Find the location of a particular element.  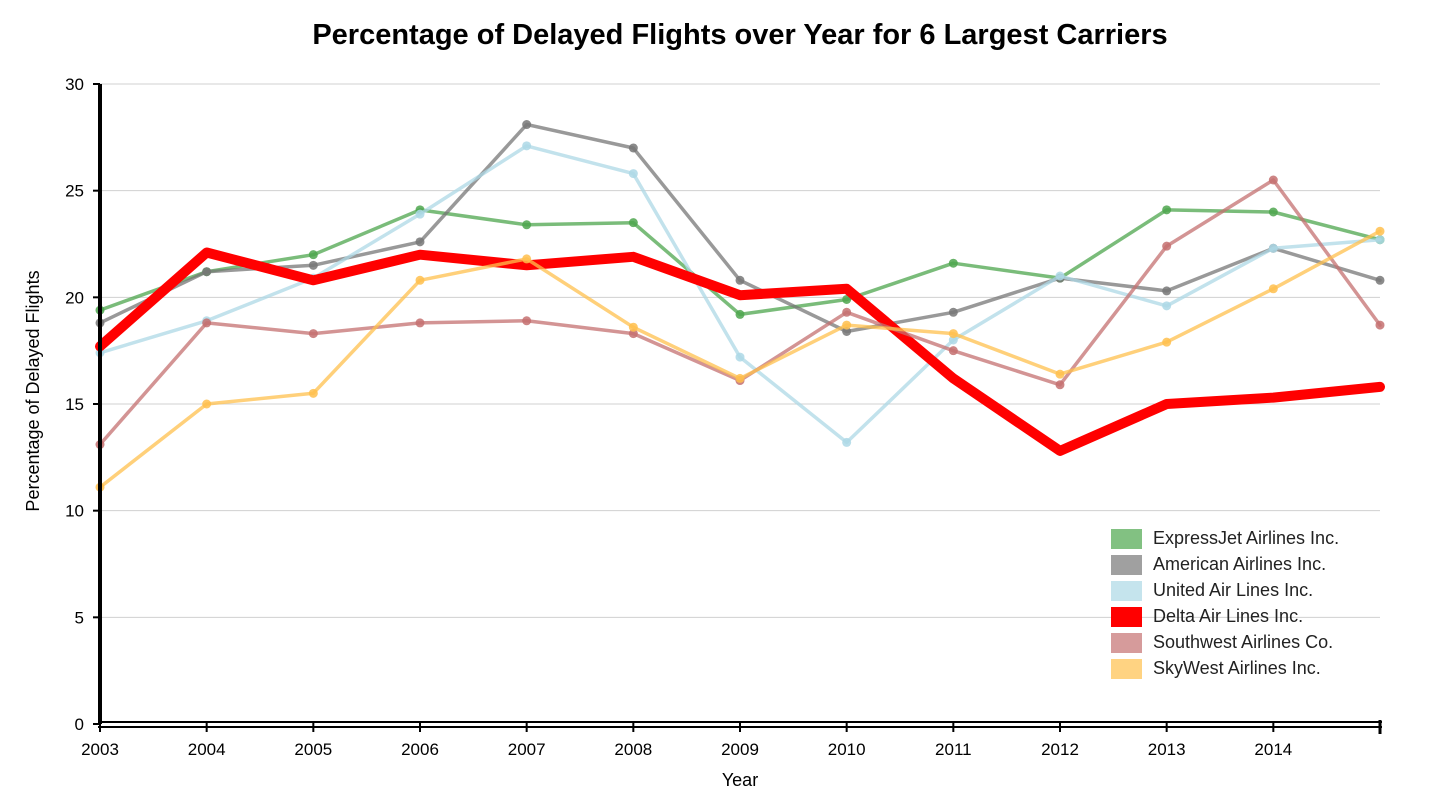

data-point-american-airlines-inc-2013 is located at coordinates (1167, 291).